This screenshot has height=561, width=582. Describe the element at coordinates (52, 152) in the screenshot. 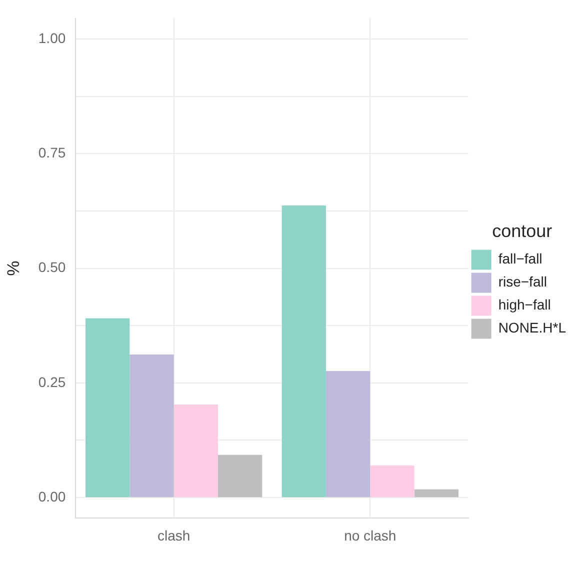

I see `y-tick-label: 0.75` at that location.